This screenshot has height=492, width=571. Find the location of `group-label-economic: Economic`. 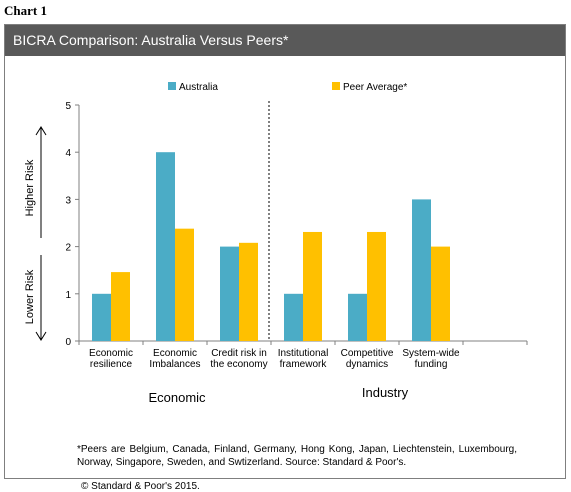

group-label-economic: Economic is located at coordinates (177, 397).